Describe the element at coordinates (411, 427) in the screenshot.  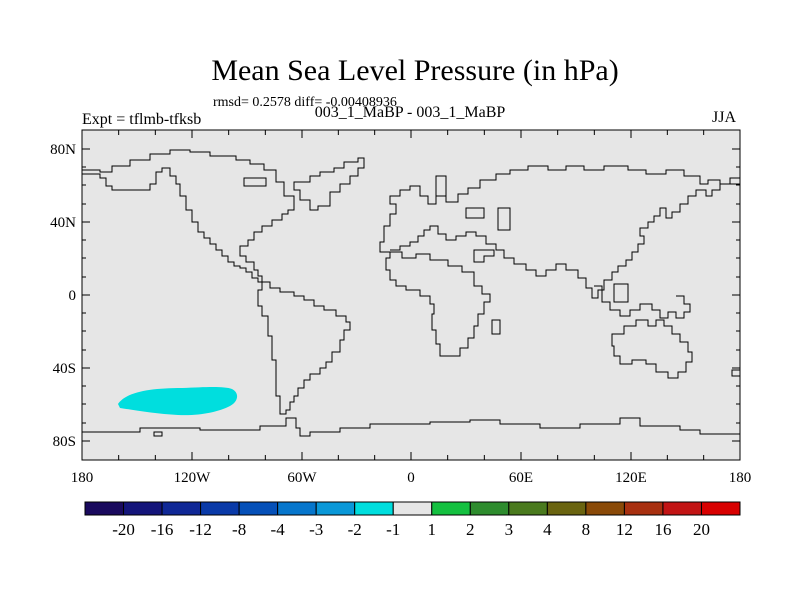
I see `coast-antarctica` at that location.